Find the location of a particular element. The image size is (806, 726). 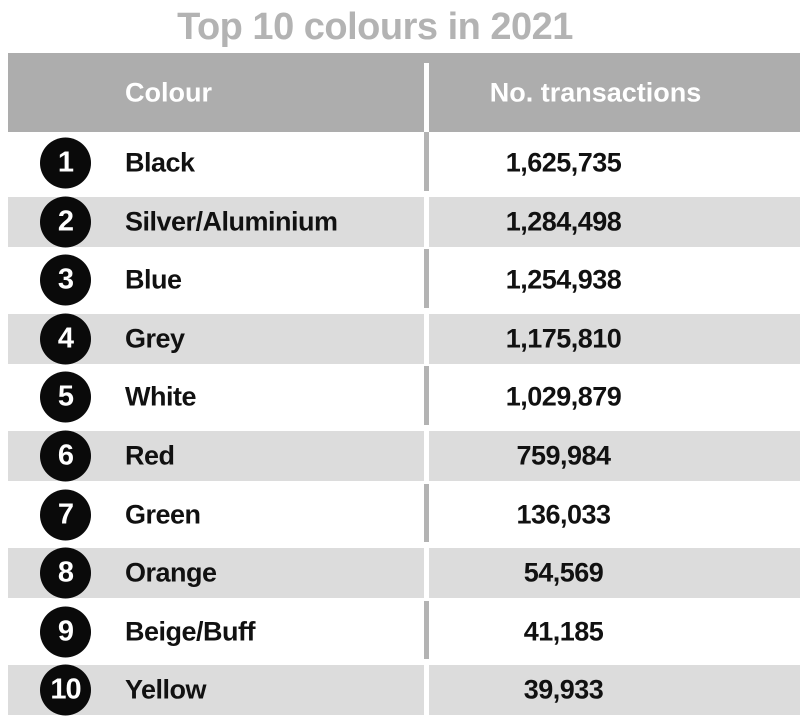

row-content: 3 Blue 1,254,938 is located at coordinates (404, 280).